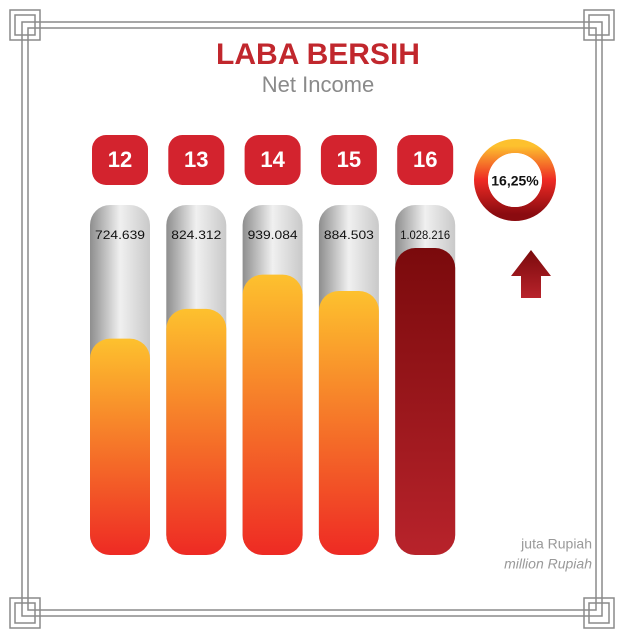  I want to click on category-label: 12, so click(120, 159).